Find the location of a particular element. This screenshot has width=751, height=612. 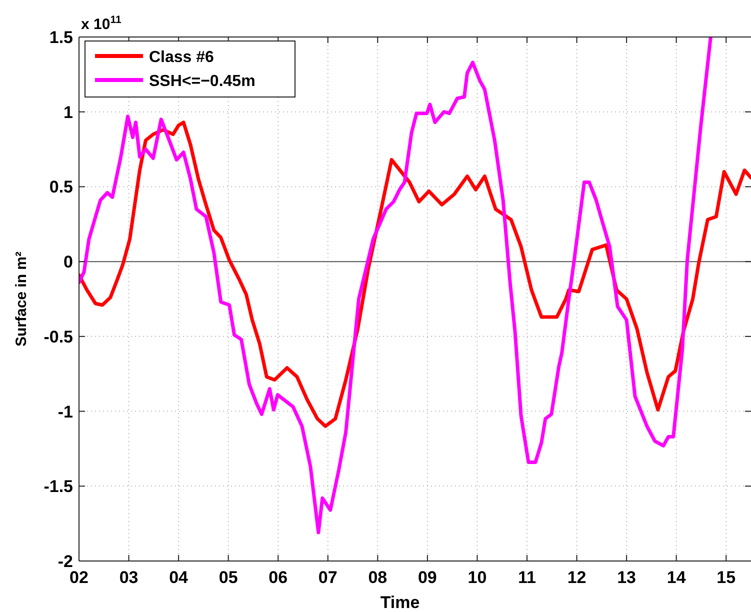

x-tick-label: 06 is located at coordinates (278, 577).